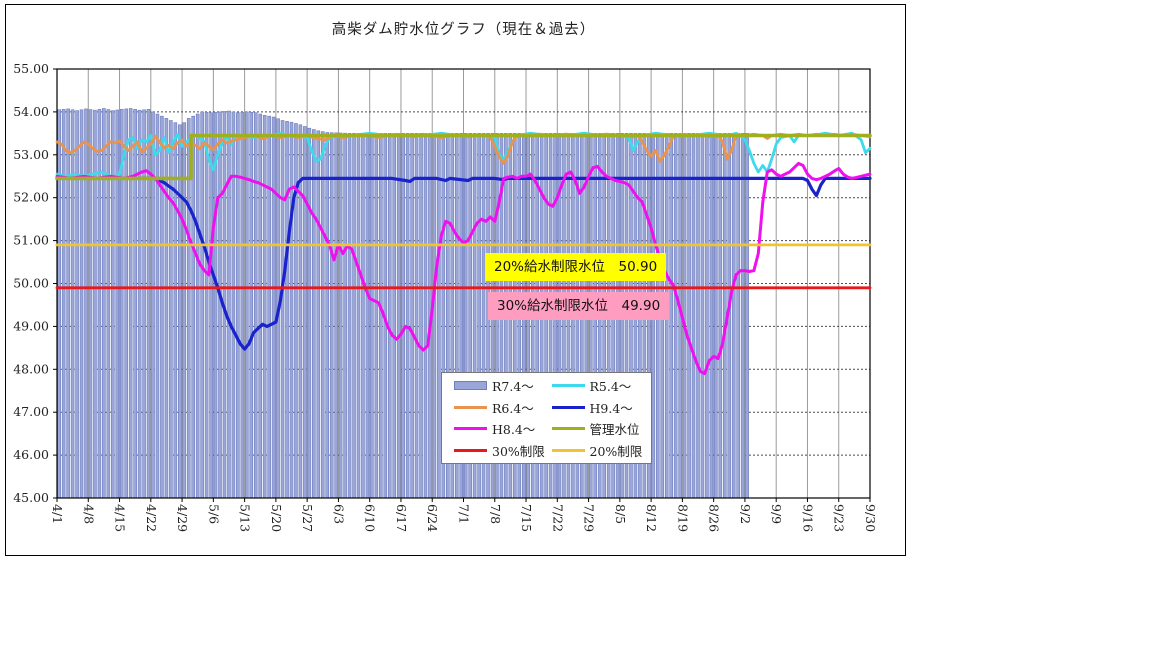 Image resolution: width=1152 pixels, height=648 pixels. Describe the element at coordinates (526, 518) in the screenshot. I see `x-tick-label: 7/15` at that location.